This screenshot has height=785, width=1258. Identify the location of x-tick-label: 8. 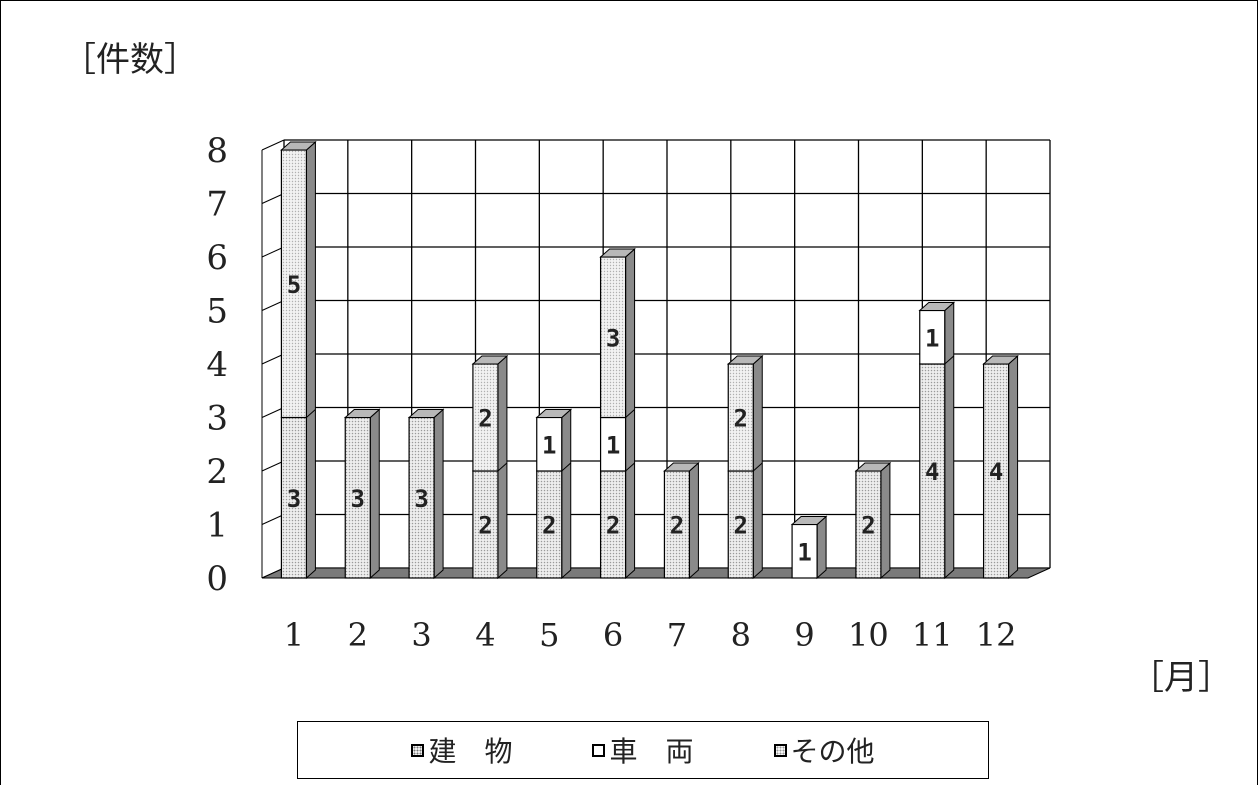
(741, 635).